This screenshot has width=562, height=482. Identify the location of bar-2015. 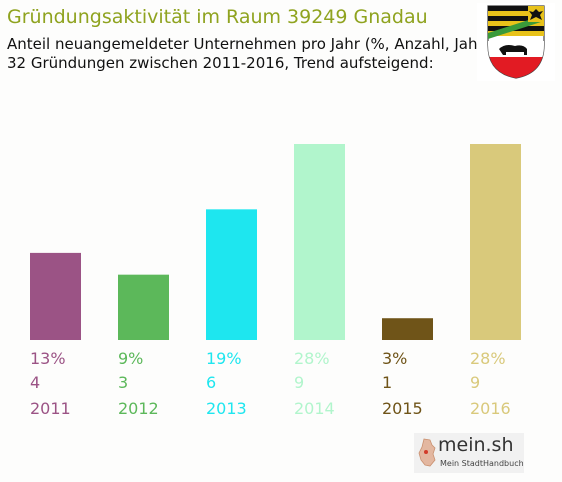
(407, 329).